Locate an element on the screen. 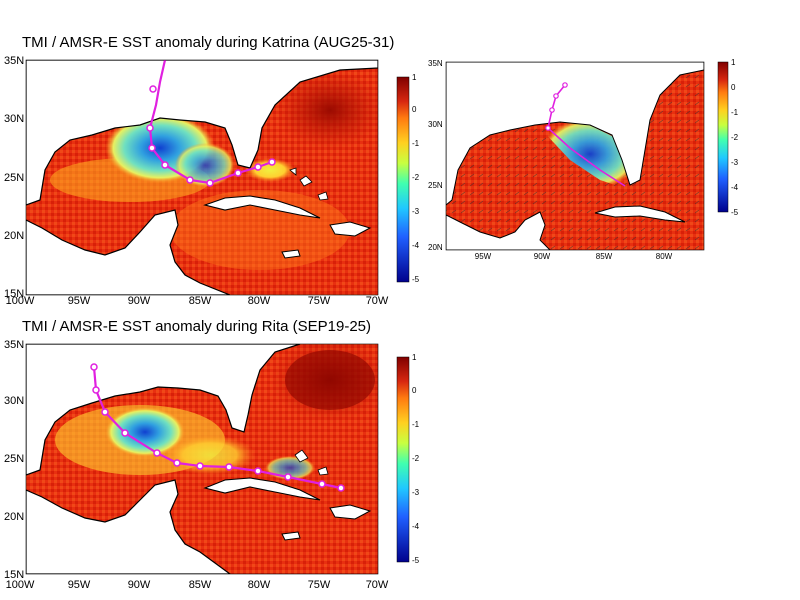 Image resolution: width=800 pixels, height=600 pixels. cuba-land is located at coordinates (262, 207).